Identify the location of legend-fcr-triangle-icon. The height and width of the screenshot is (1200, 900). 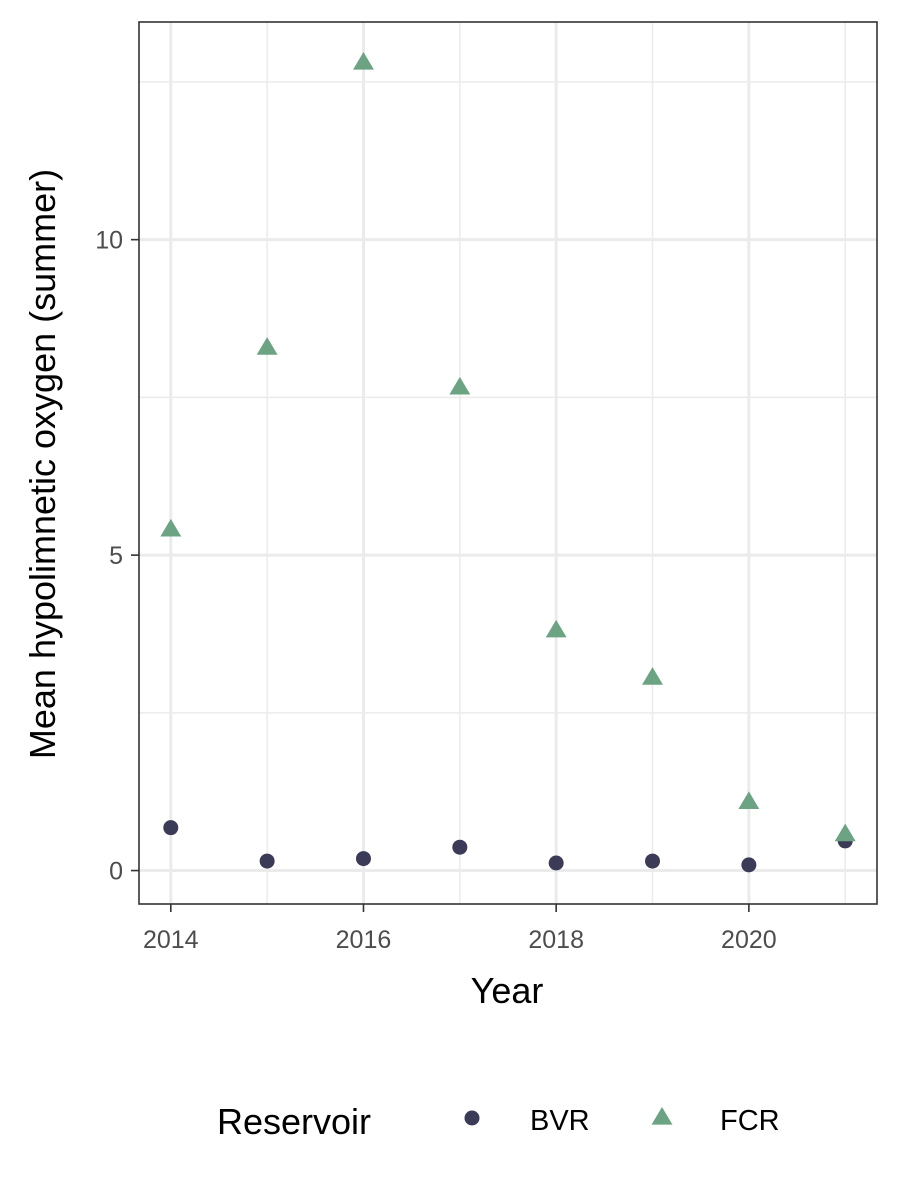
(662, 1116).